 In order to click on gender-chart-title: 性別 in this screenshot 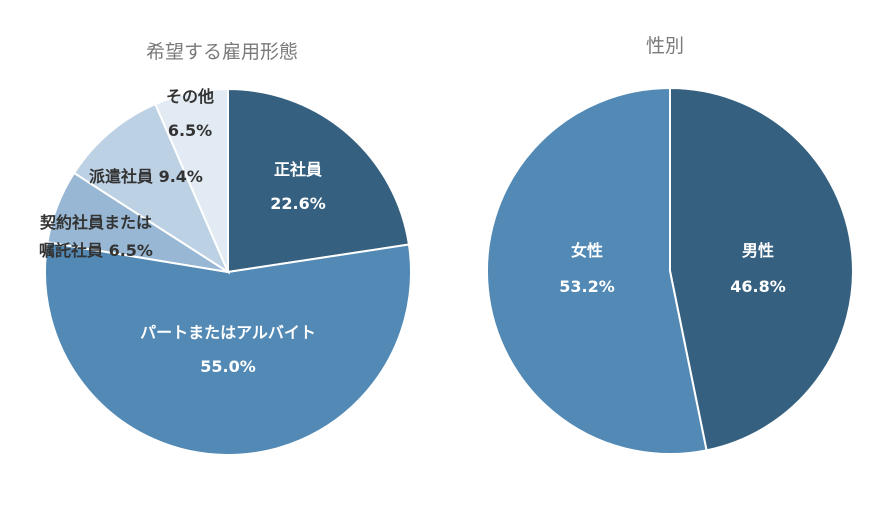, I will do `click(665, 46)`.